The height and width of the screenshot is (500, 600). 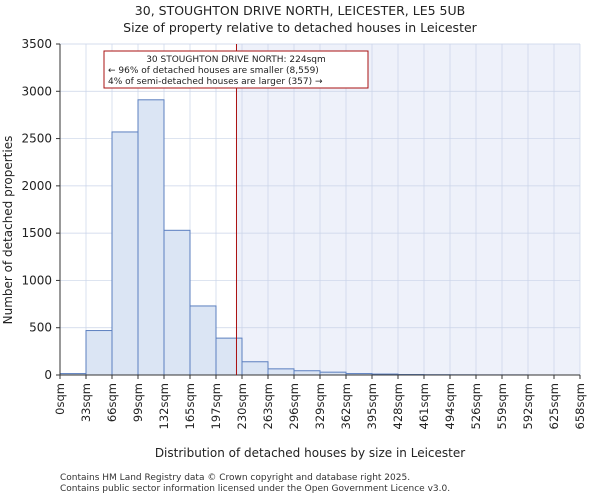 I want to click on y-tick-label: 3500, so click(x=36, y=44).